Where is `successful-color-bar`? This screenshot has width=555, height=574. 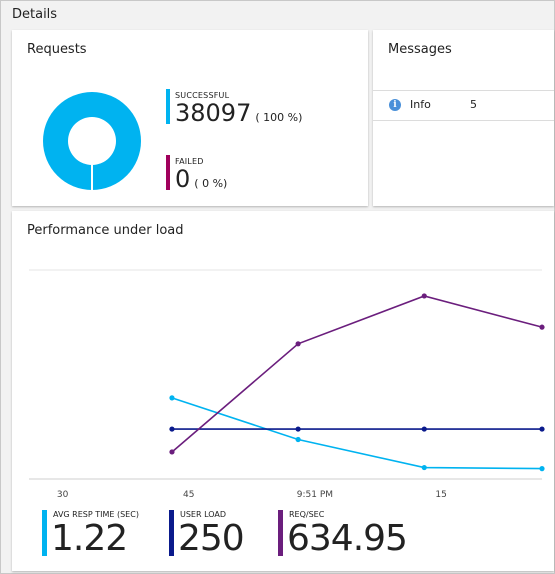 successful-color-bar is located at coordinates (168, 106).